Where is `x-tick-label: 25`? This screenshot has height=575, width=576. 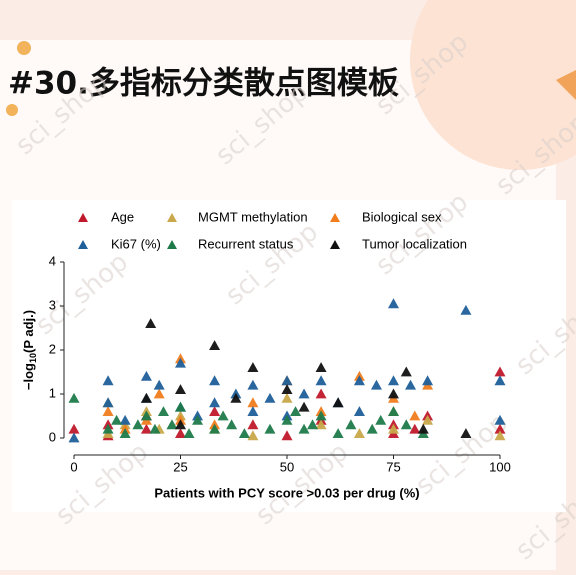 x-tick-label: 25 is located at coordinates (180, 466).